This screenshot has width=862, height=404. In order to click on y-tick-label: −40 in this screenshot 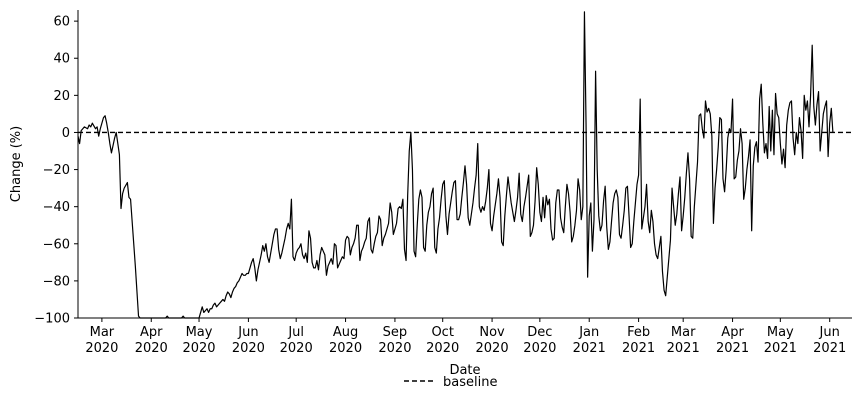, I will do `click(56, 207)`.